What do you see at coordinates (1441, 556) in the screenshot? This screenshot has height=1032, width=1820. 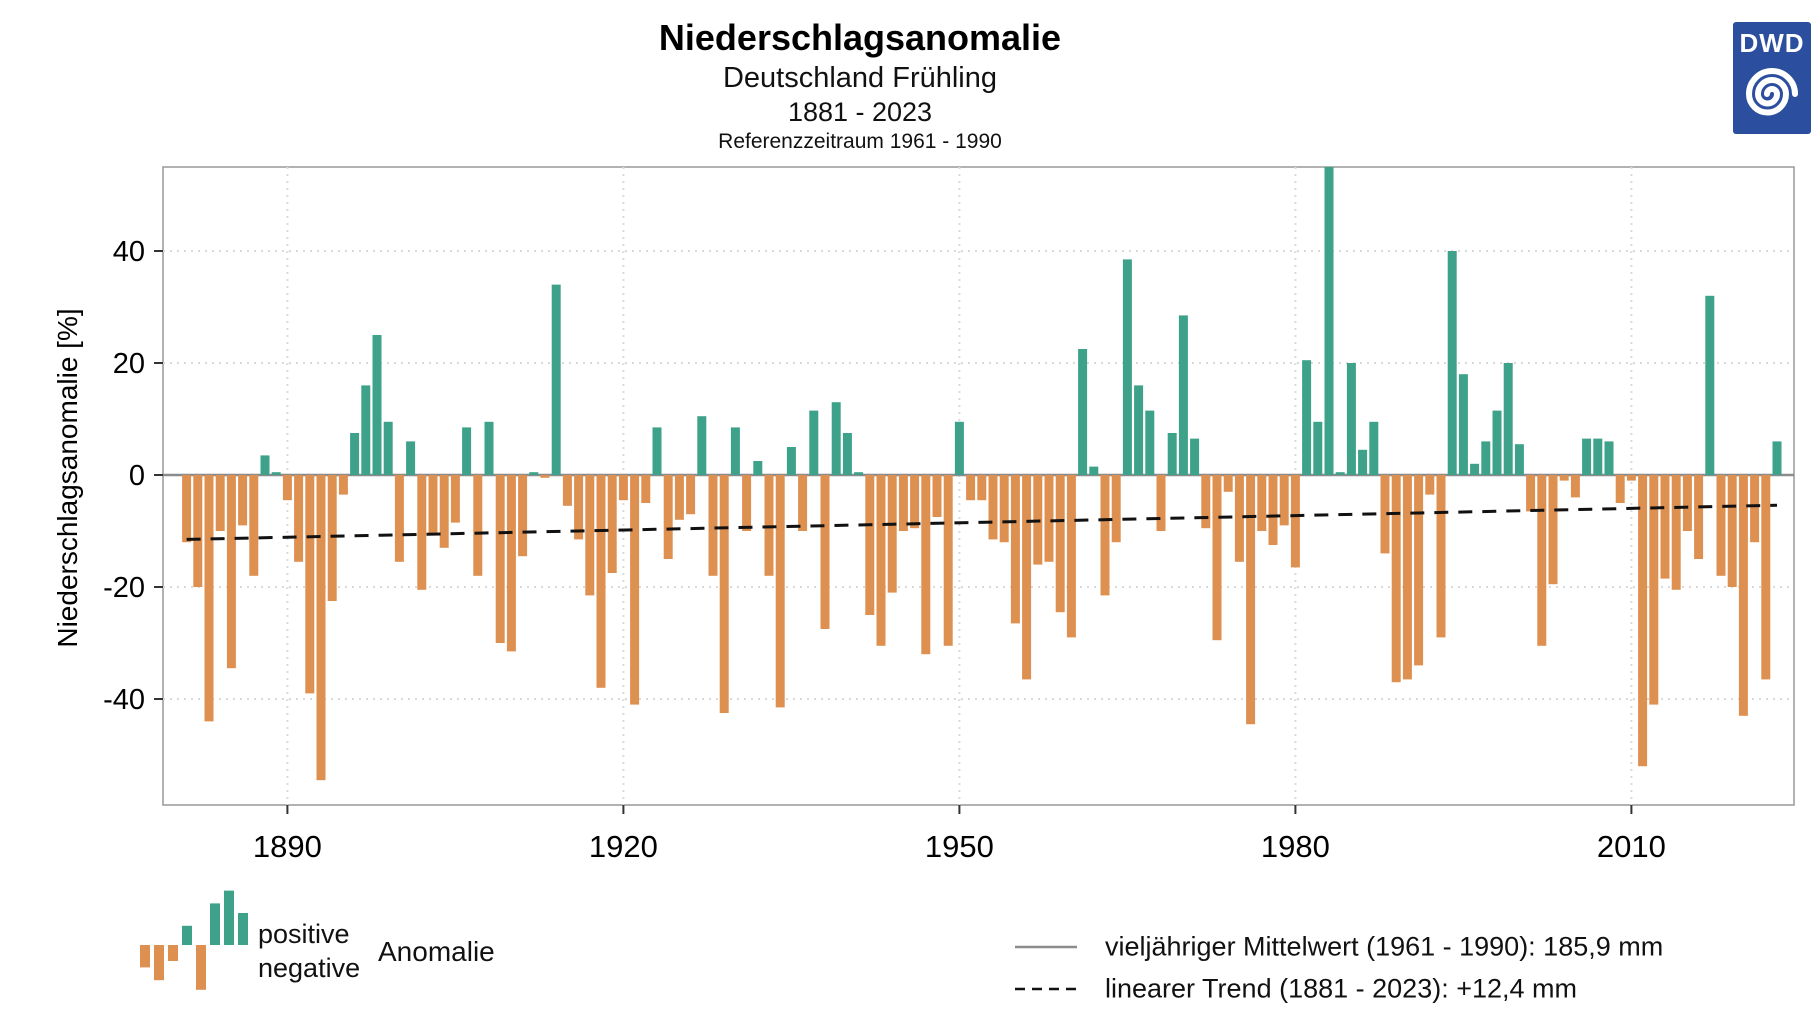 I see `bar-1993` at bounding box center [1441, 556].